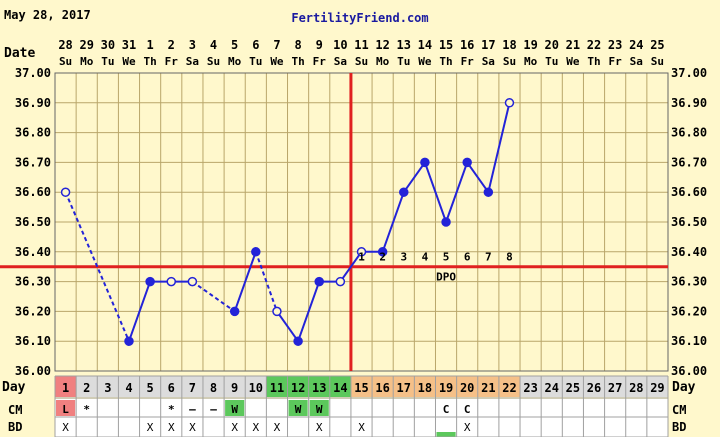 The height and width of the screenshot is (437, 720). I want to click on y-tick-label-right: 36.90, so click(689, 103).